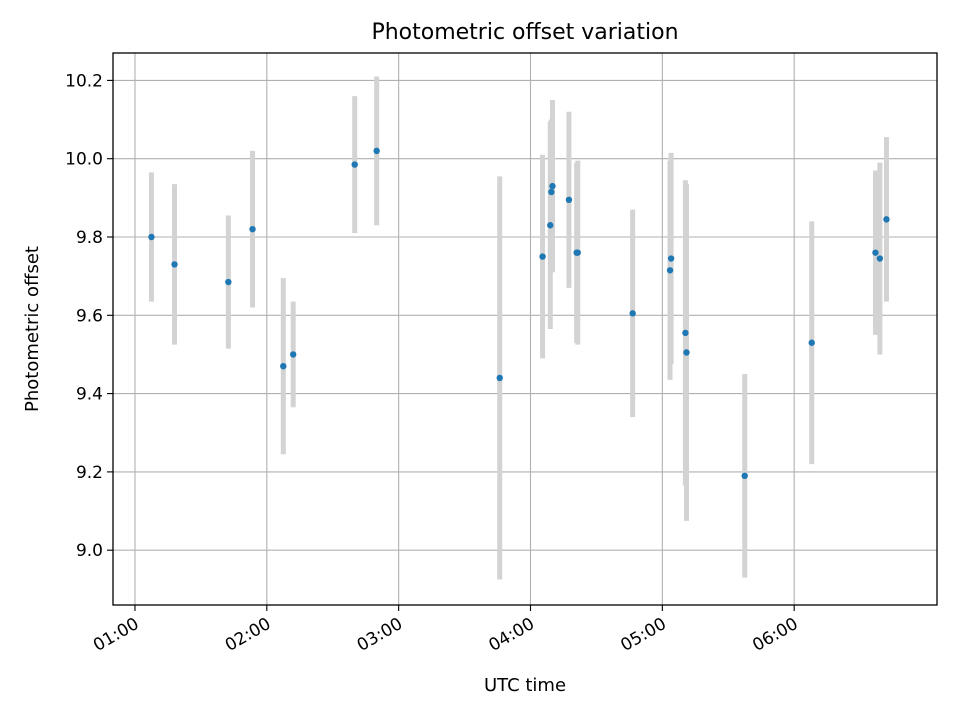 Image resolution: width=960 pixels, height=720 pixels. What do you see at coordinates (89, 238) in the screenshot?
I see `y-tick-label: 9.8` at bounding box center [89, 238].